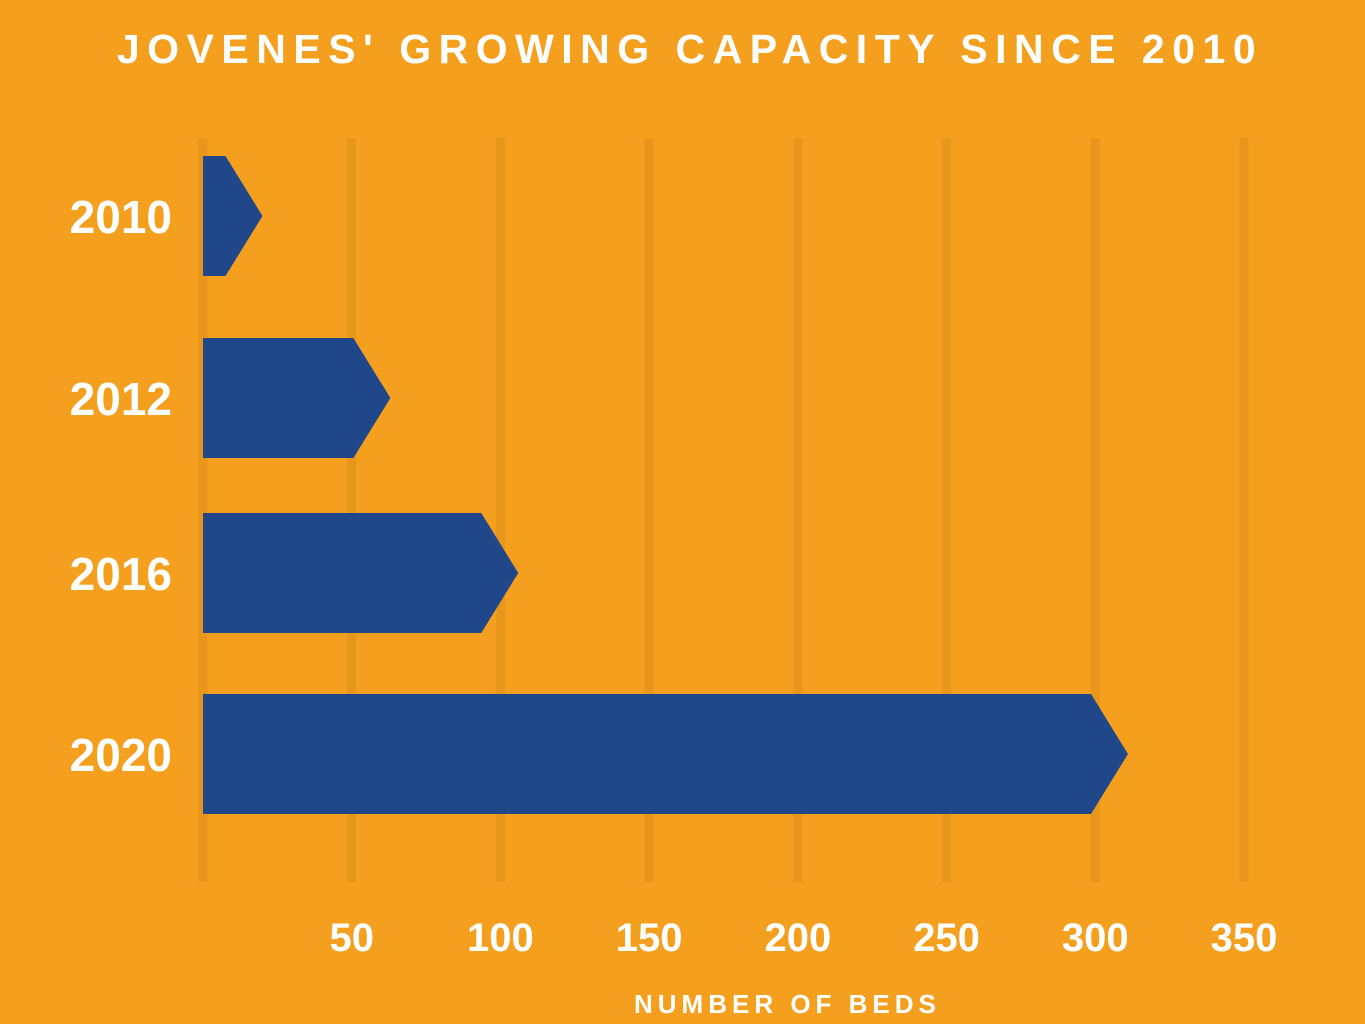 The height and width of the screenshot is (1024, 1365). Describe the element at coordinates (121, 399) in the screenshot. I see `category-label-2012: 2012` at that location.